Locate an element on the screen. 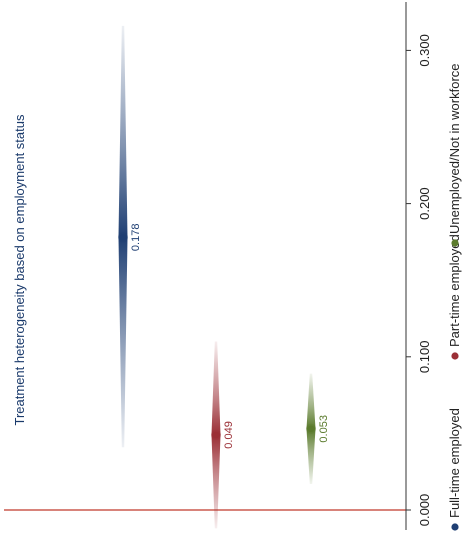  data-label: 0.053 is located at coordinates (324, 429).